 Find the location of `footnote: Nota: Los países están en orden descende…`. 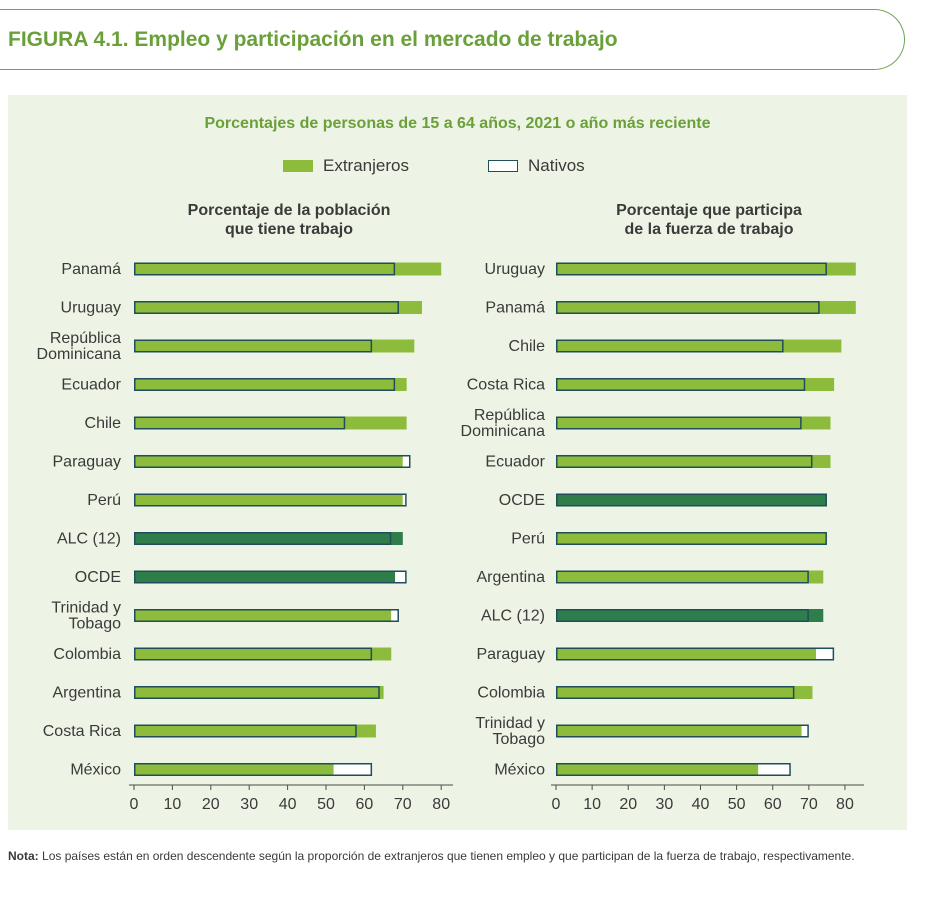

footnote: Nota: Los países están en orden descende… is located at coordinates (460, 856).